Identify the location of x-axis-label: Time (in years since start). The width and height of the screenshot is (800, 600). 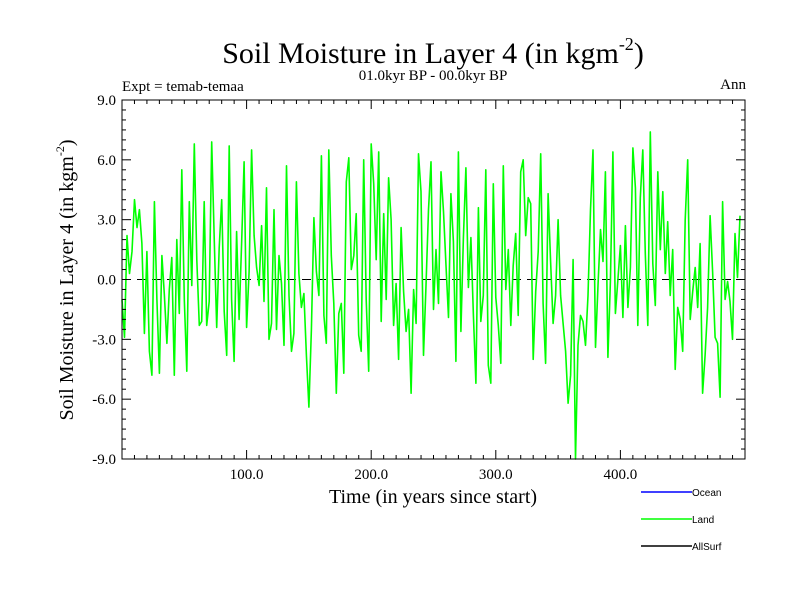
(433, 497).